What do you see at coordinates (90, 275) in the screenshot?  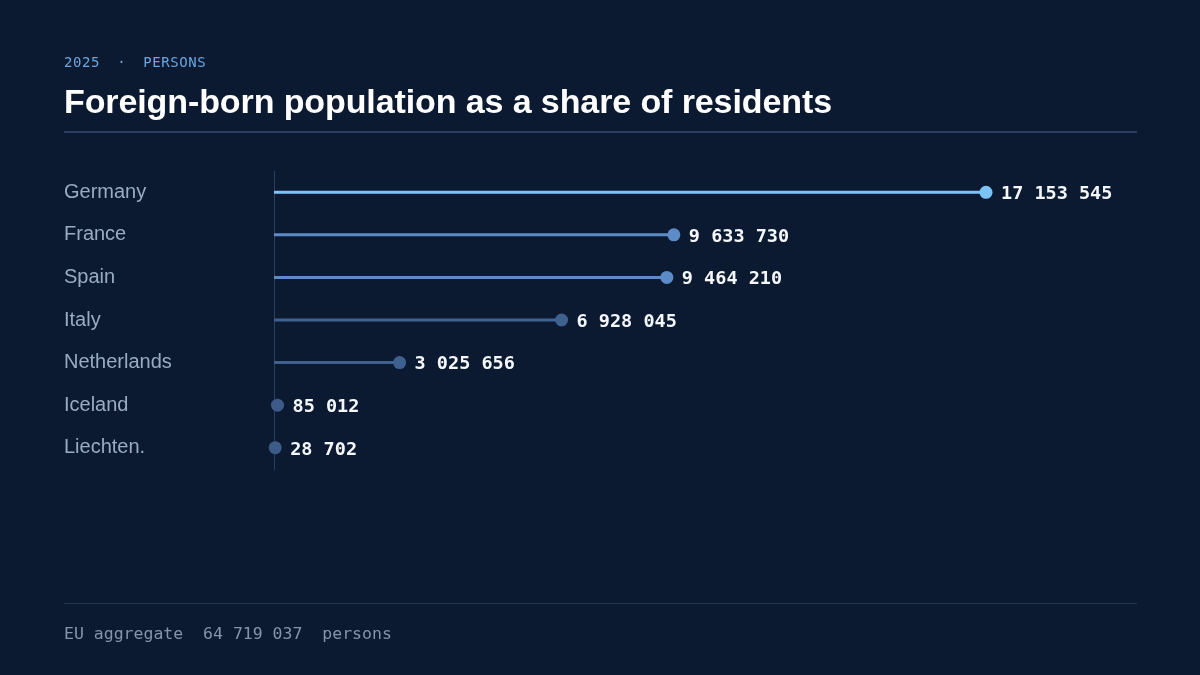 I see `y-tick-label: Spain` at bounding box center [90, 275].